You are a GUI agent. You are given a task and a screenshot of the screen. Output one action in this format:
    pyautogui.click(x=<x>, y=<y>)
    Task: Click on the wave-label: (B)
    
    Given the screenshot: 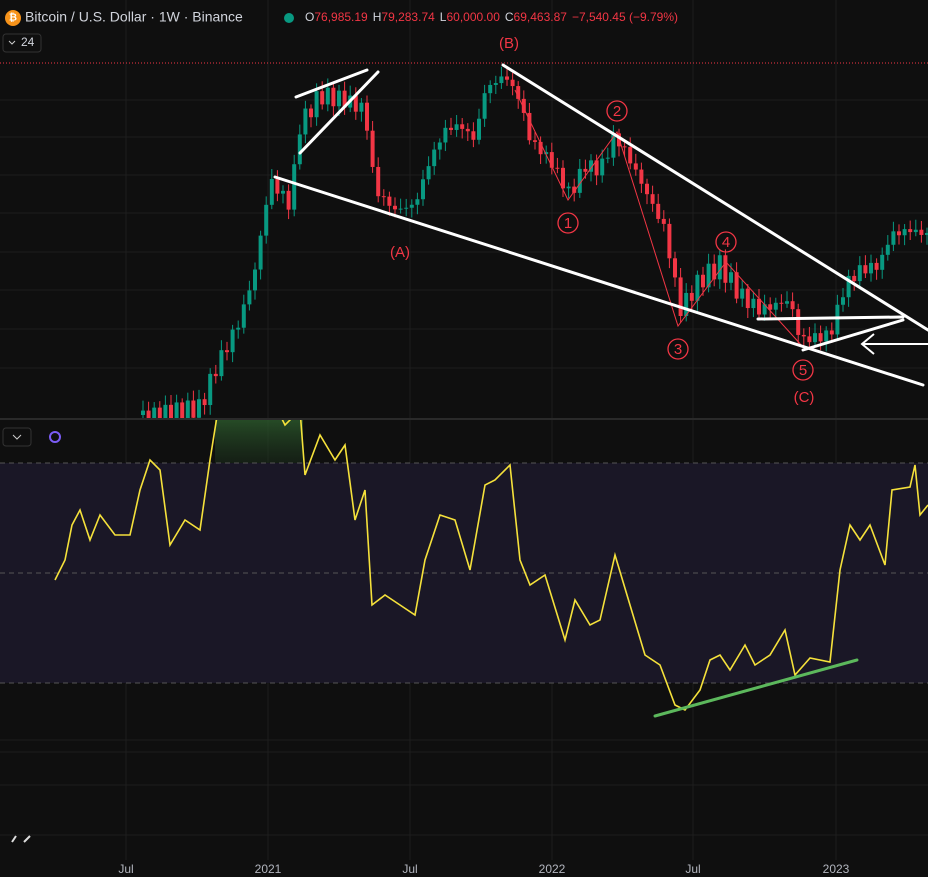 What is the action you would take?
    pyautogui.click(x=509, y=43)
    